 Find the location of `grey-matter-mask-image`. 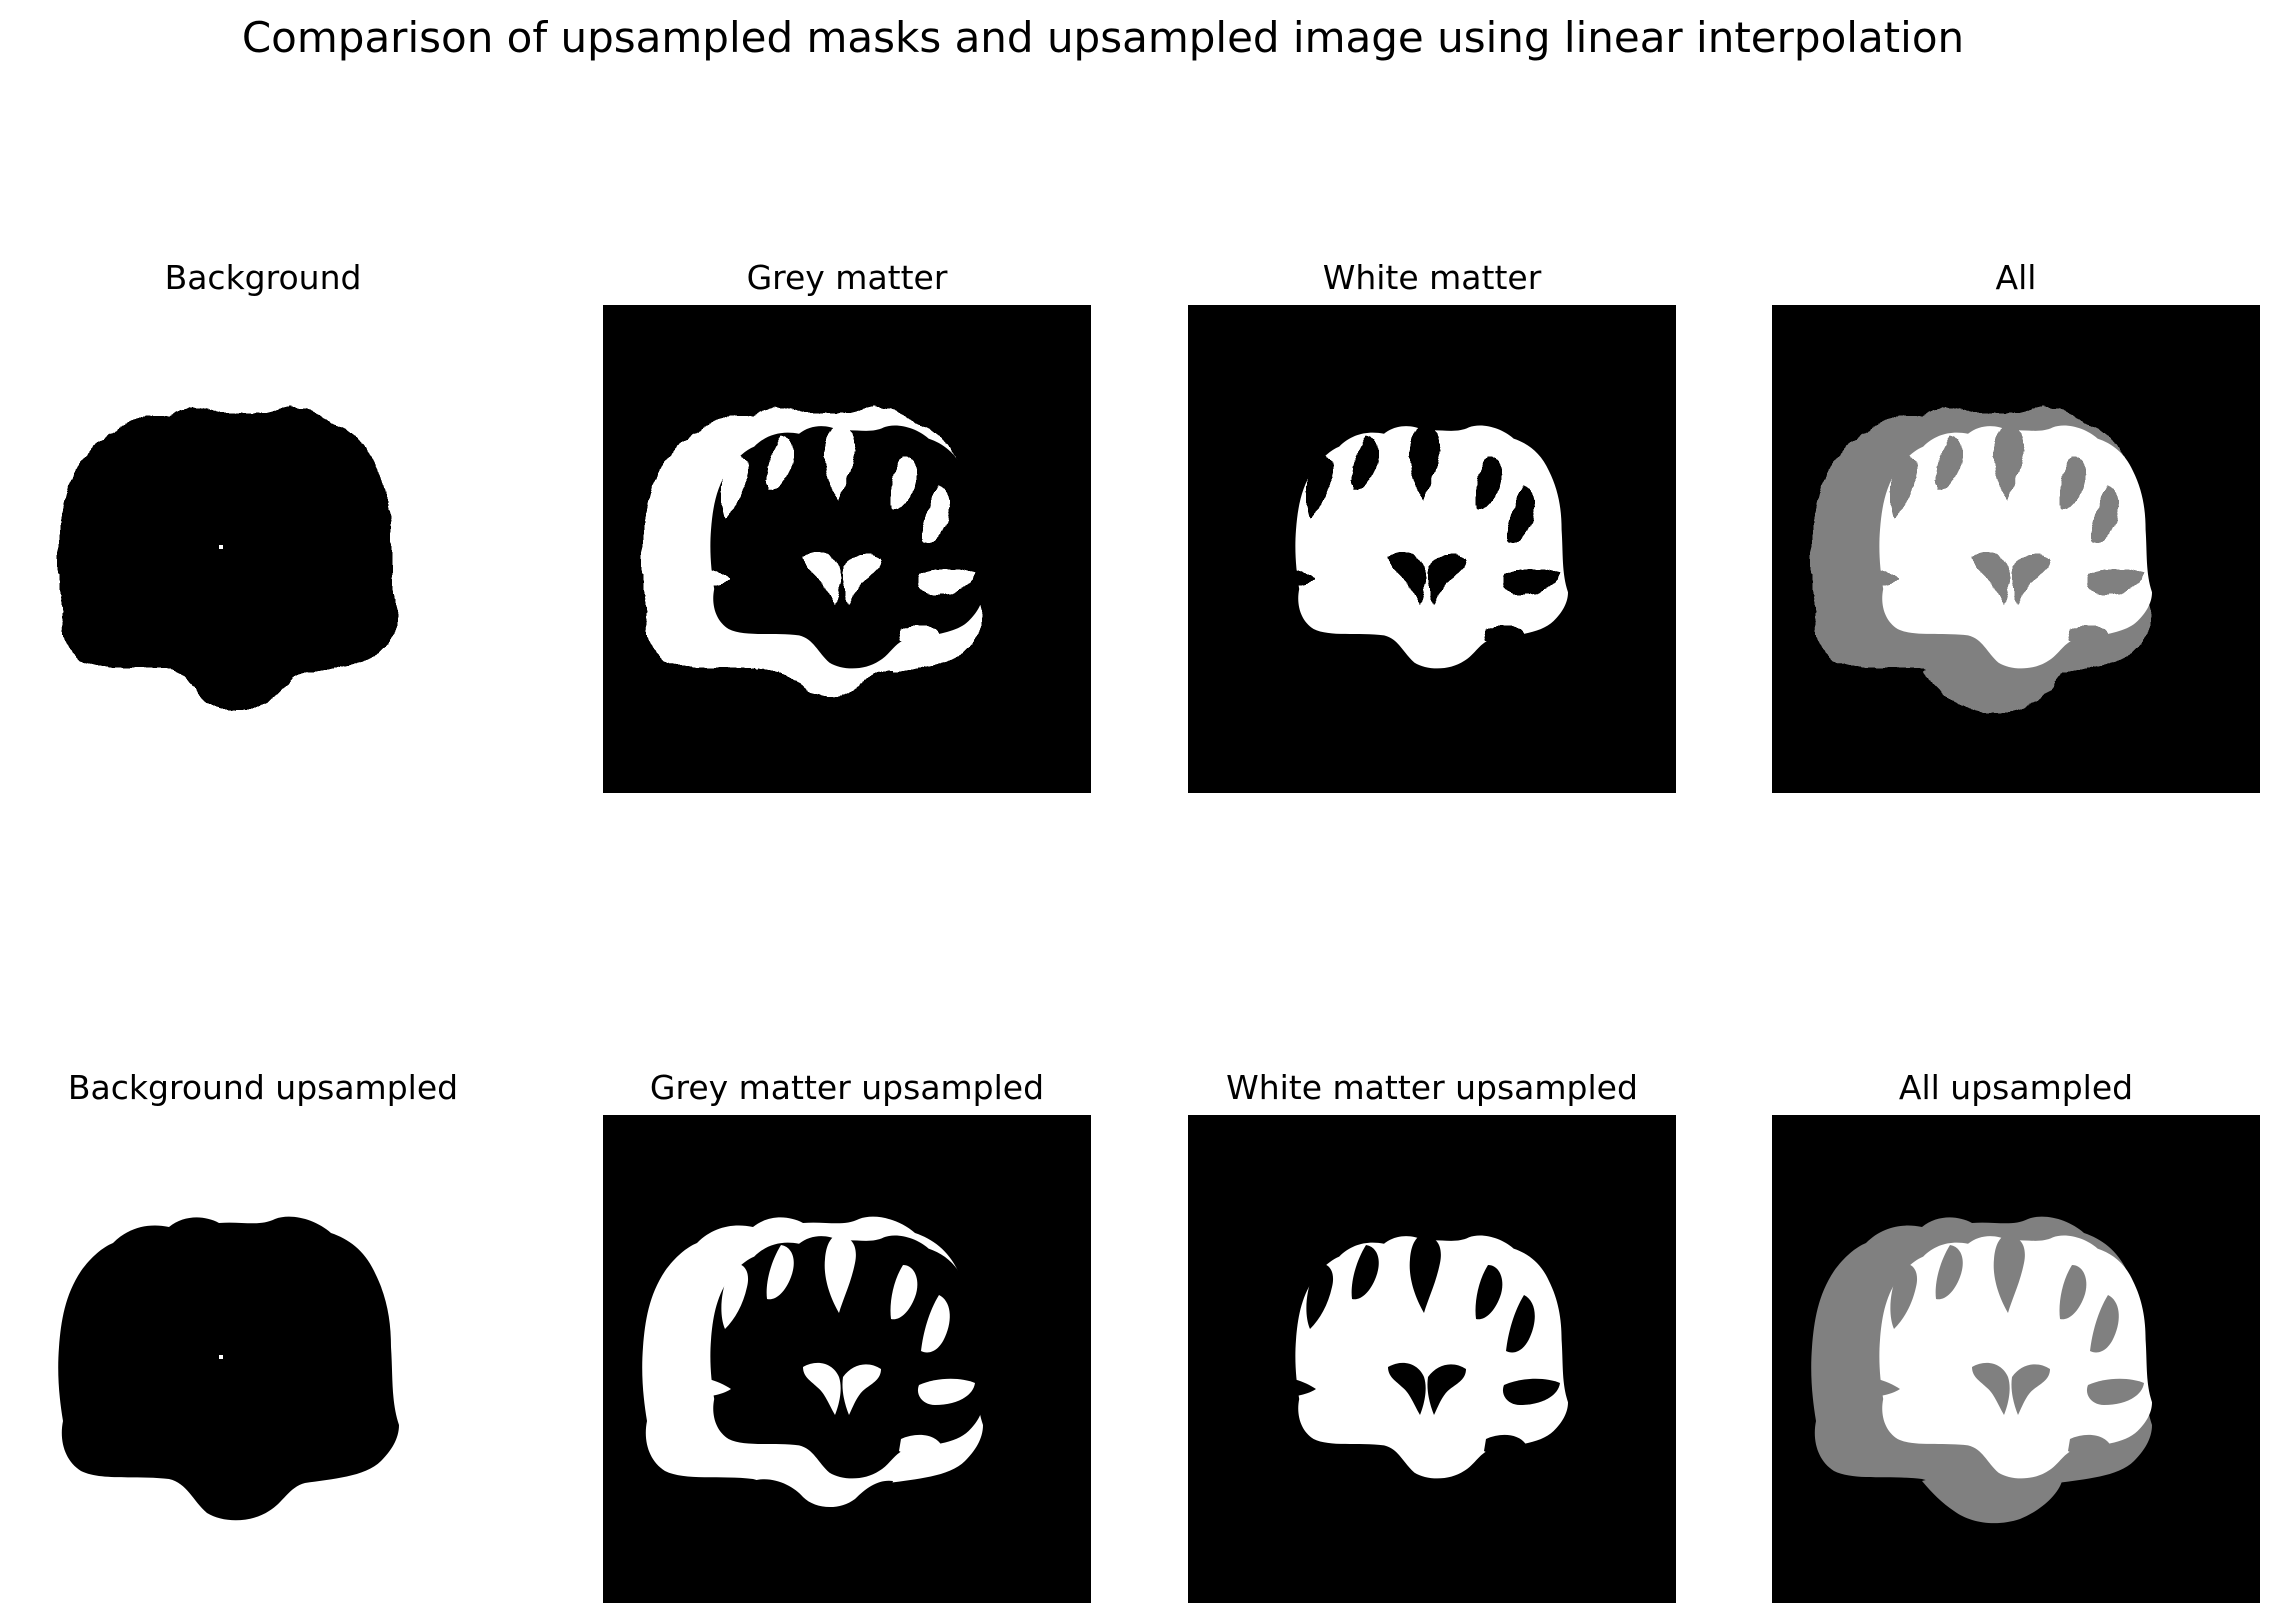

grey-matter-mask-image is located at coordinates (847, 549).